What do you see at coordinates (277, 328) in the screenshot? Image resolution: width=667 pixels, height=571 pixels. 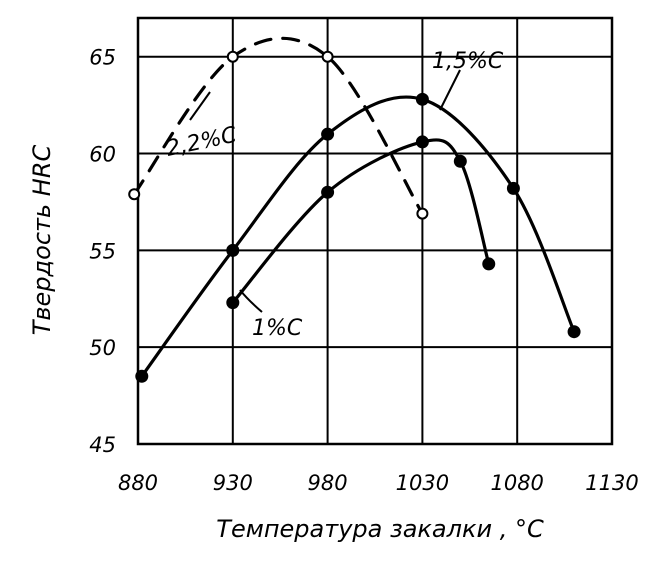 I see `series-label-1pc: 1%C` at bounding box center [277, 328].